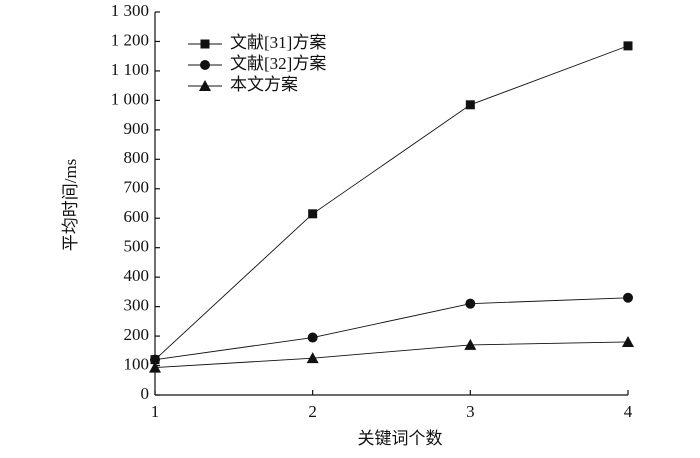 The image size is (700, 458). I want to click on legend-label: 文献[32]方案, so click(278, 63).